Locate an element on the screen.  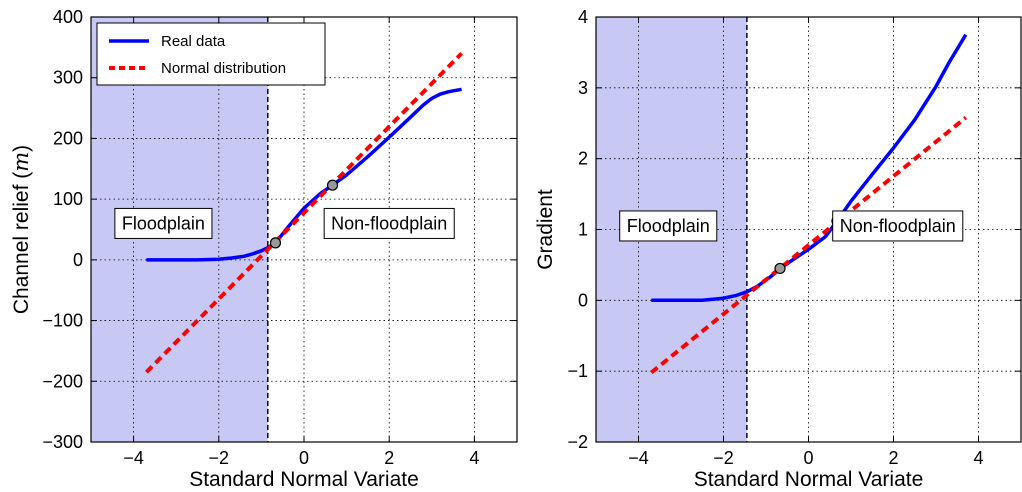
y-tick-label: −300 is located at coordinates (62, 442).